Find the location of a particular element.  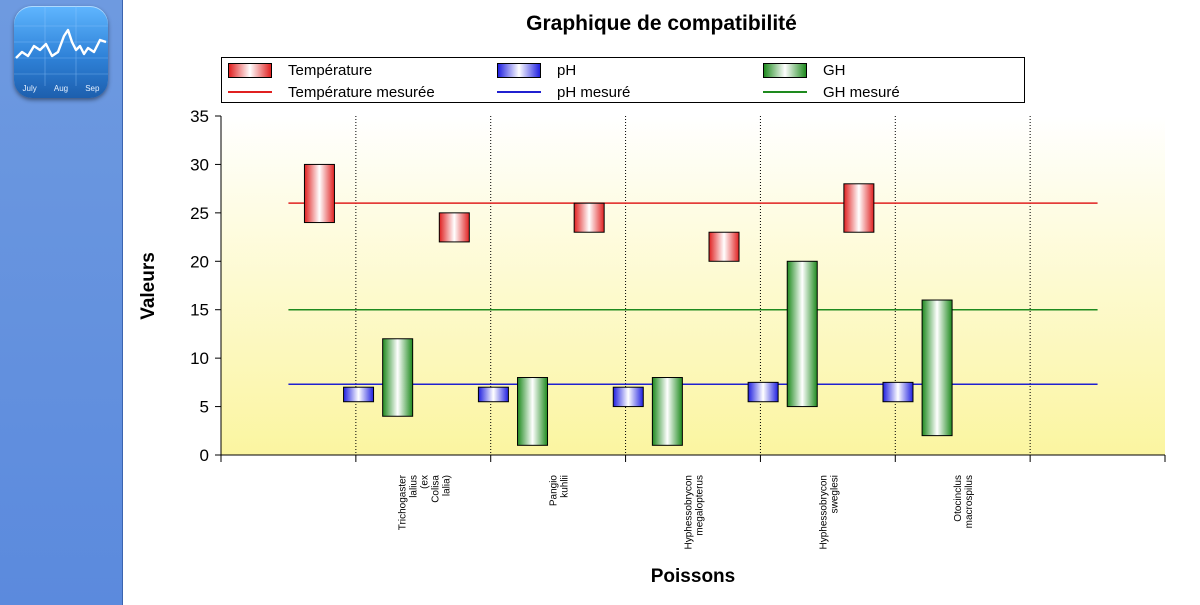

x-axis-label: Poissons is located at coordinates (693, 576).